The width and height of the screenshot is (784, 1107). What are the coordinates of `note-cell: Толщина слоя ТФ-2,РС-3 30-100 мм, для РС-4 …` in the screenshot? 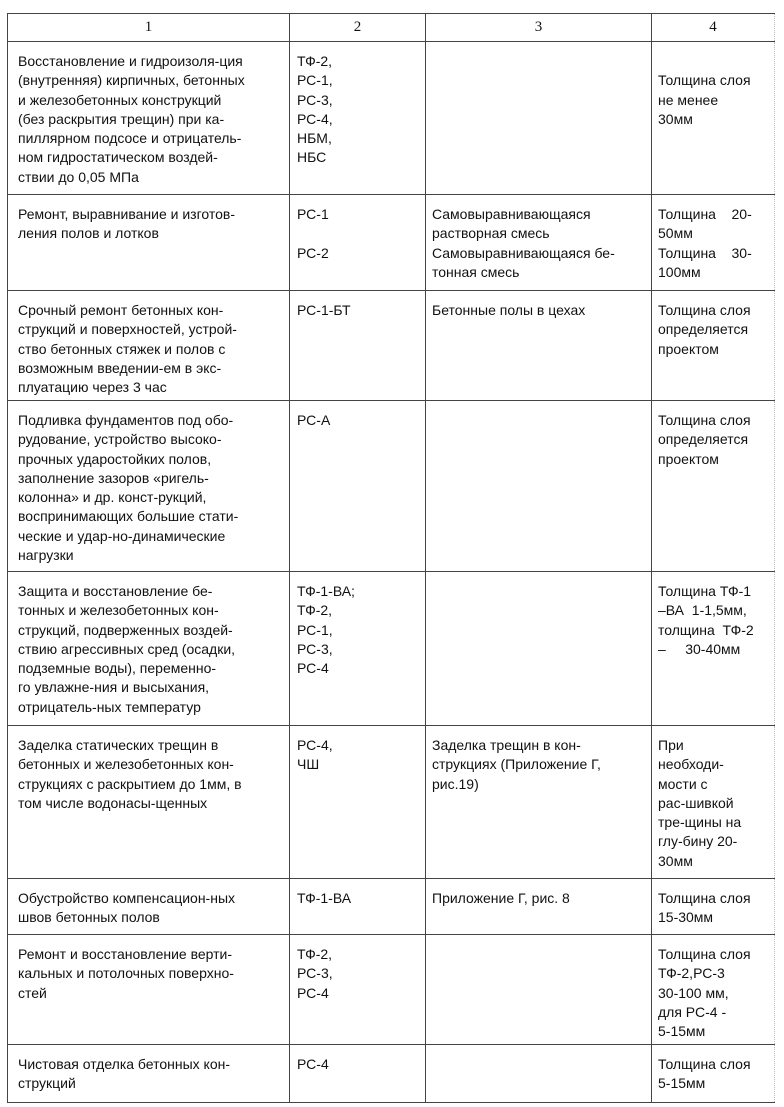 It's located at (713, 989).